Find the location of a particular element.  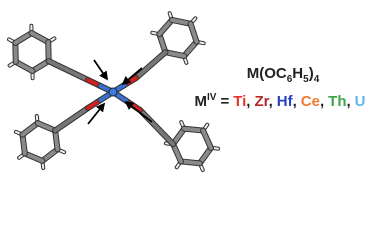

formula-part: ) is located at coordinates (311, 73).